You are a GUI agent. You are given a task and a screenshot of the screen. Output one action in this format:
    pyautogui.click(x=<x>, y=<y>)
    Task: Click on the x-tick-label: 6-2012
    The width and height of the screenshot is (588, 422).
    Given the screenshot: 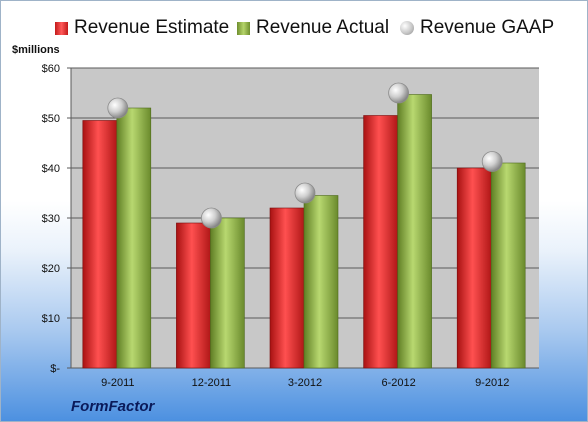 What is the action you would take?
    pyautogui.click(x=398, y=383)
    